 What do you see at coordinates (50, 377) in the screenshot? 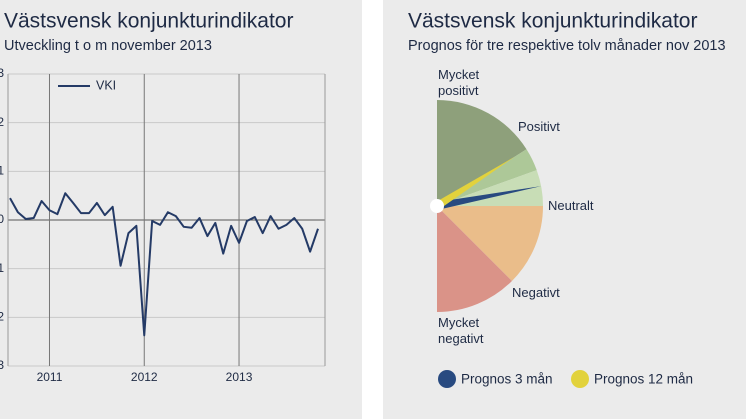
I see `x-tick-label: 2011` at bounding box center [50, 377].